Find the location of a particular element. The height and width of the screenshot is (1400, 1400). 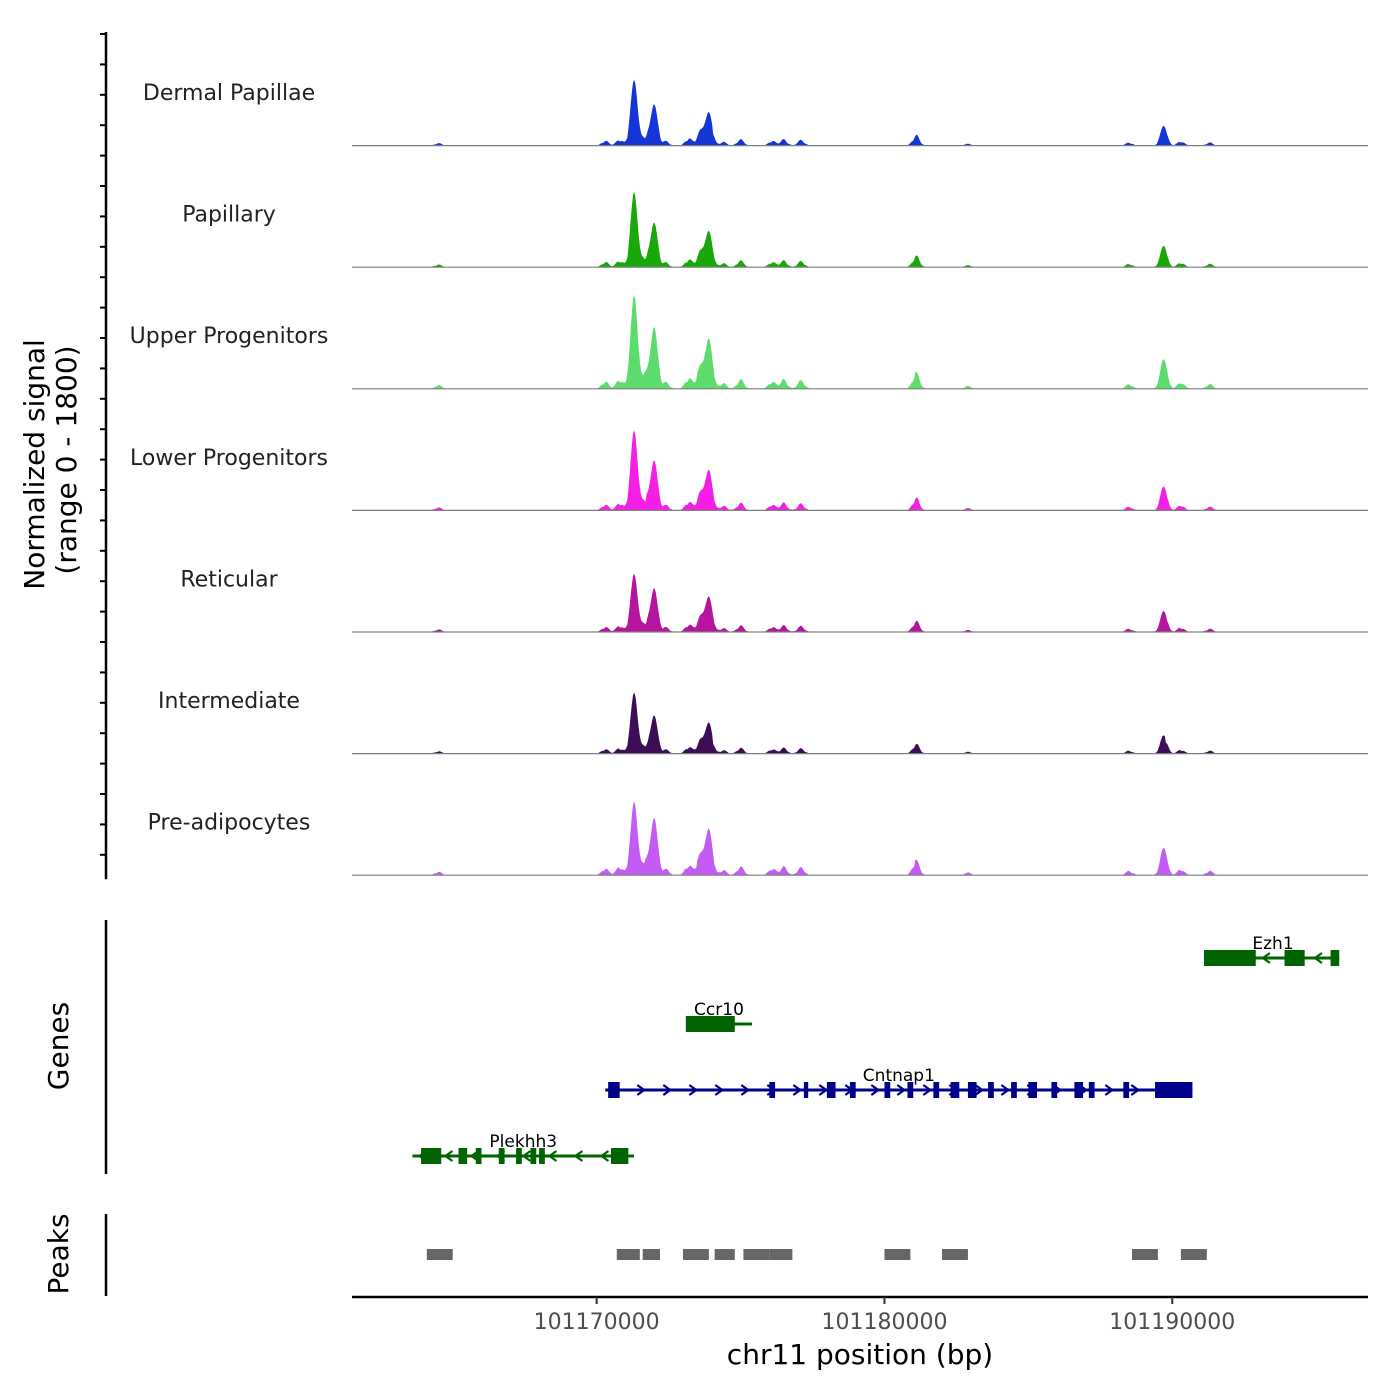

gene-label: Cntnap1 is located at coordinates (899, 1076).